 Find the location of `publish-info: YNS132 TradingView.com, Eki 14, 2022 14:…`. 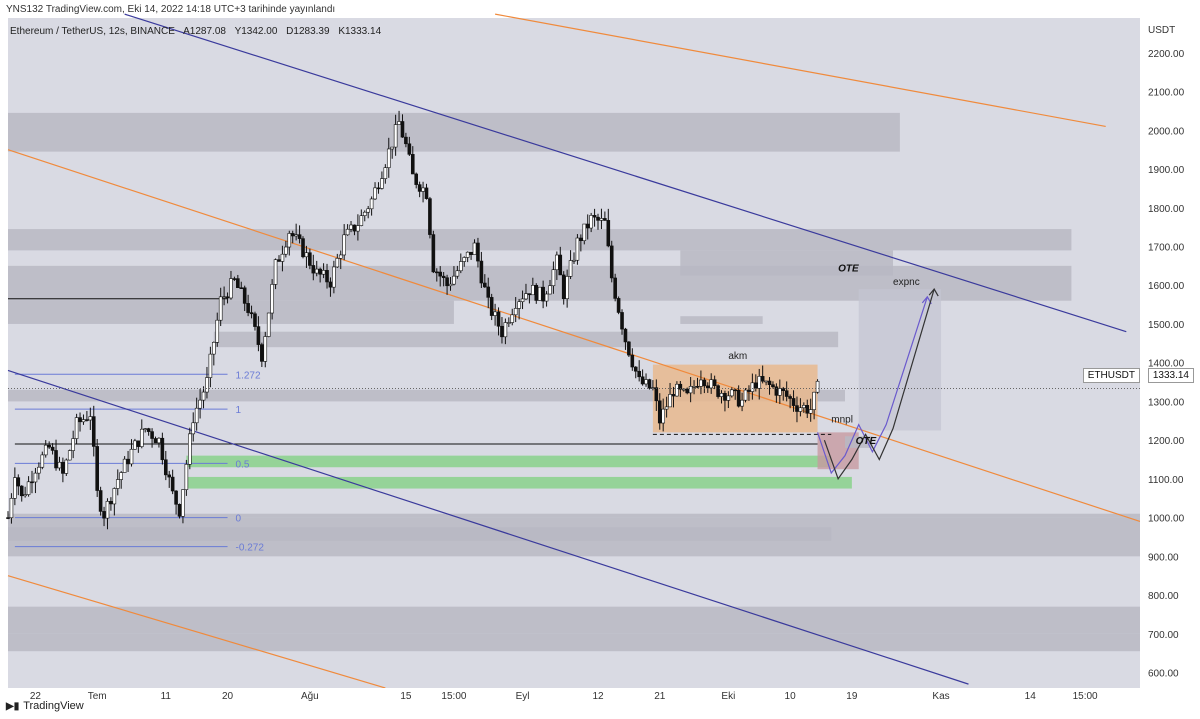

publish-info: YNS132 TradingView.com, Eki 14, 2022 14:… is located at coordinates (171, 9).